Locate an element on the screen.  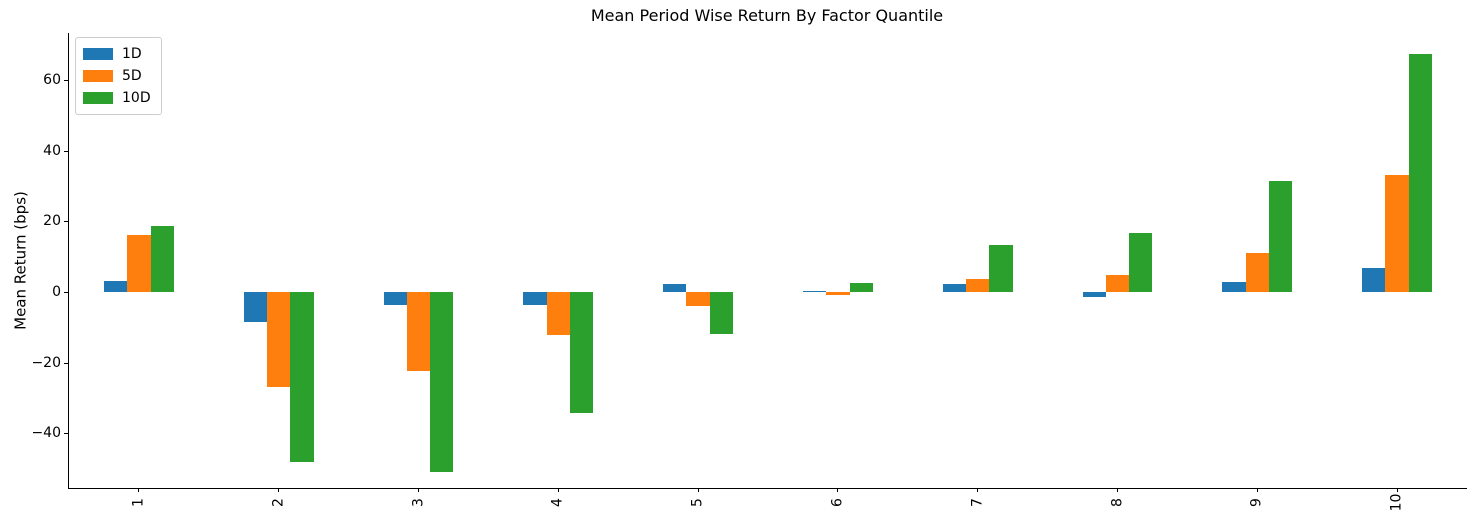
bar-1d-q6 is located at coordinates (814, 292).